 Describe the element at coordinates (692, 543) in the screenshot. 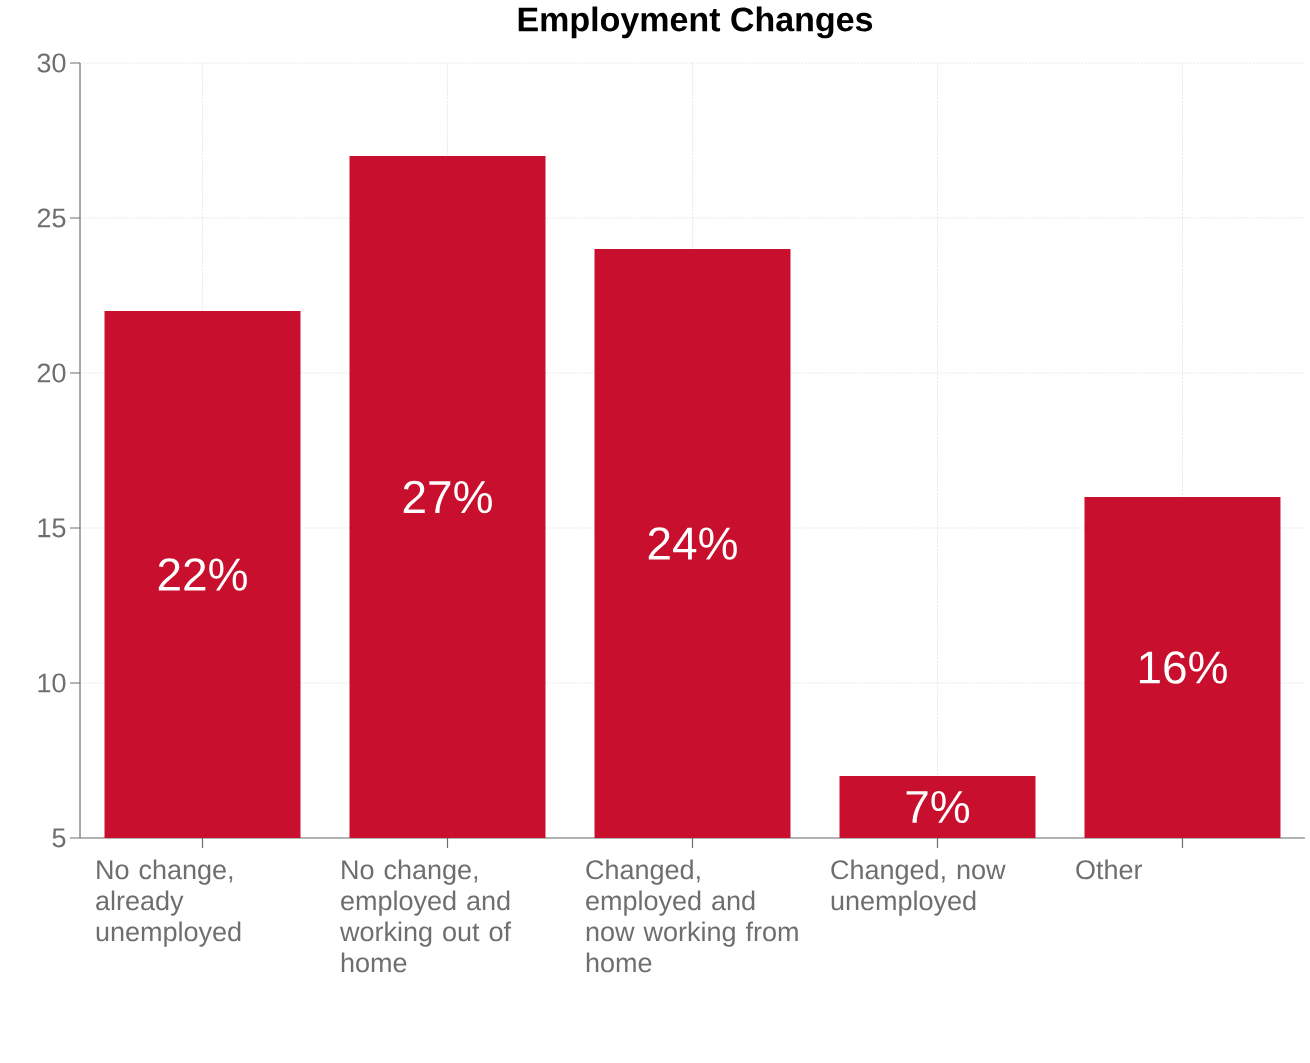

I see `data-label: 24%` at that location.